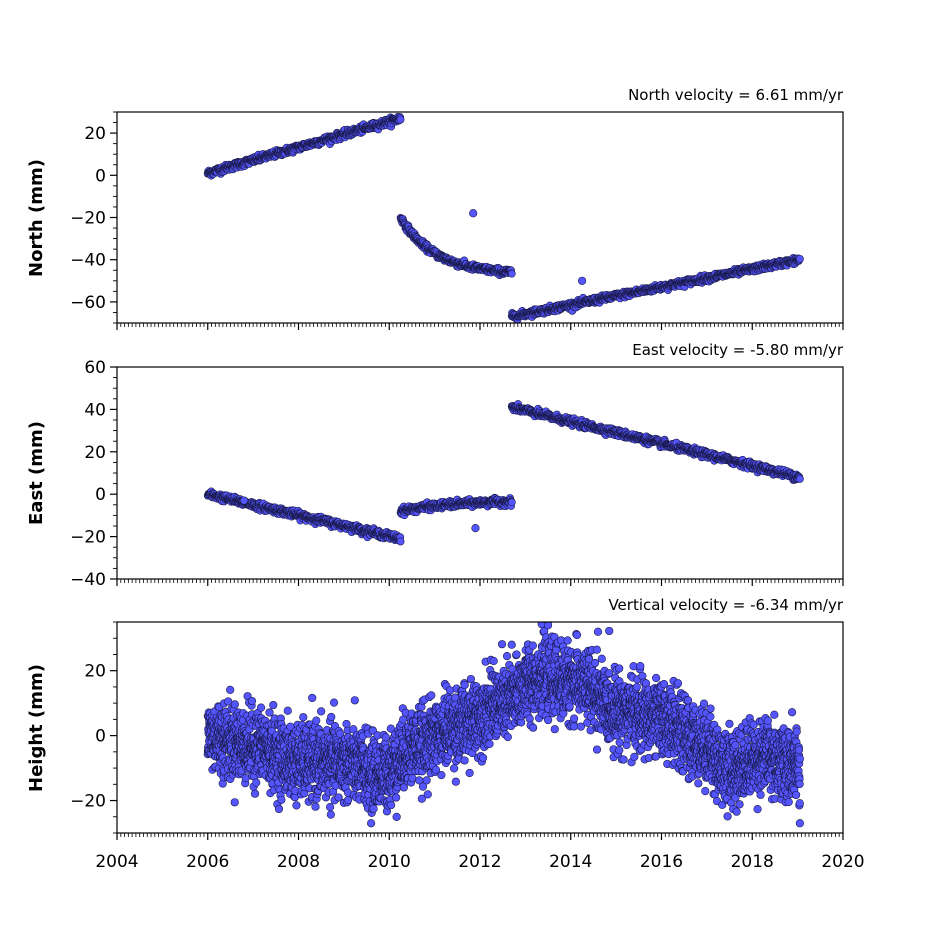 The height and width of the screenshot is (937, 937). I want to click on north-y-axis-label: North (mm), so click(36, 218).